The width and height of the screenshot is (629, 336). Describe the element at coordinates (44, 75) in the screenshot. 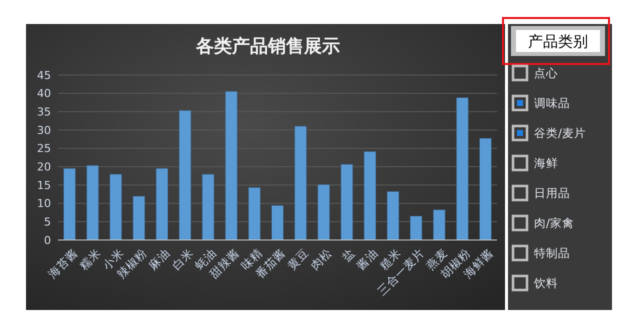

I see `y-tick-label: 45` at that location.